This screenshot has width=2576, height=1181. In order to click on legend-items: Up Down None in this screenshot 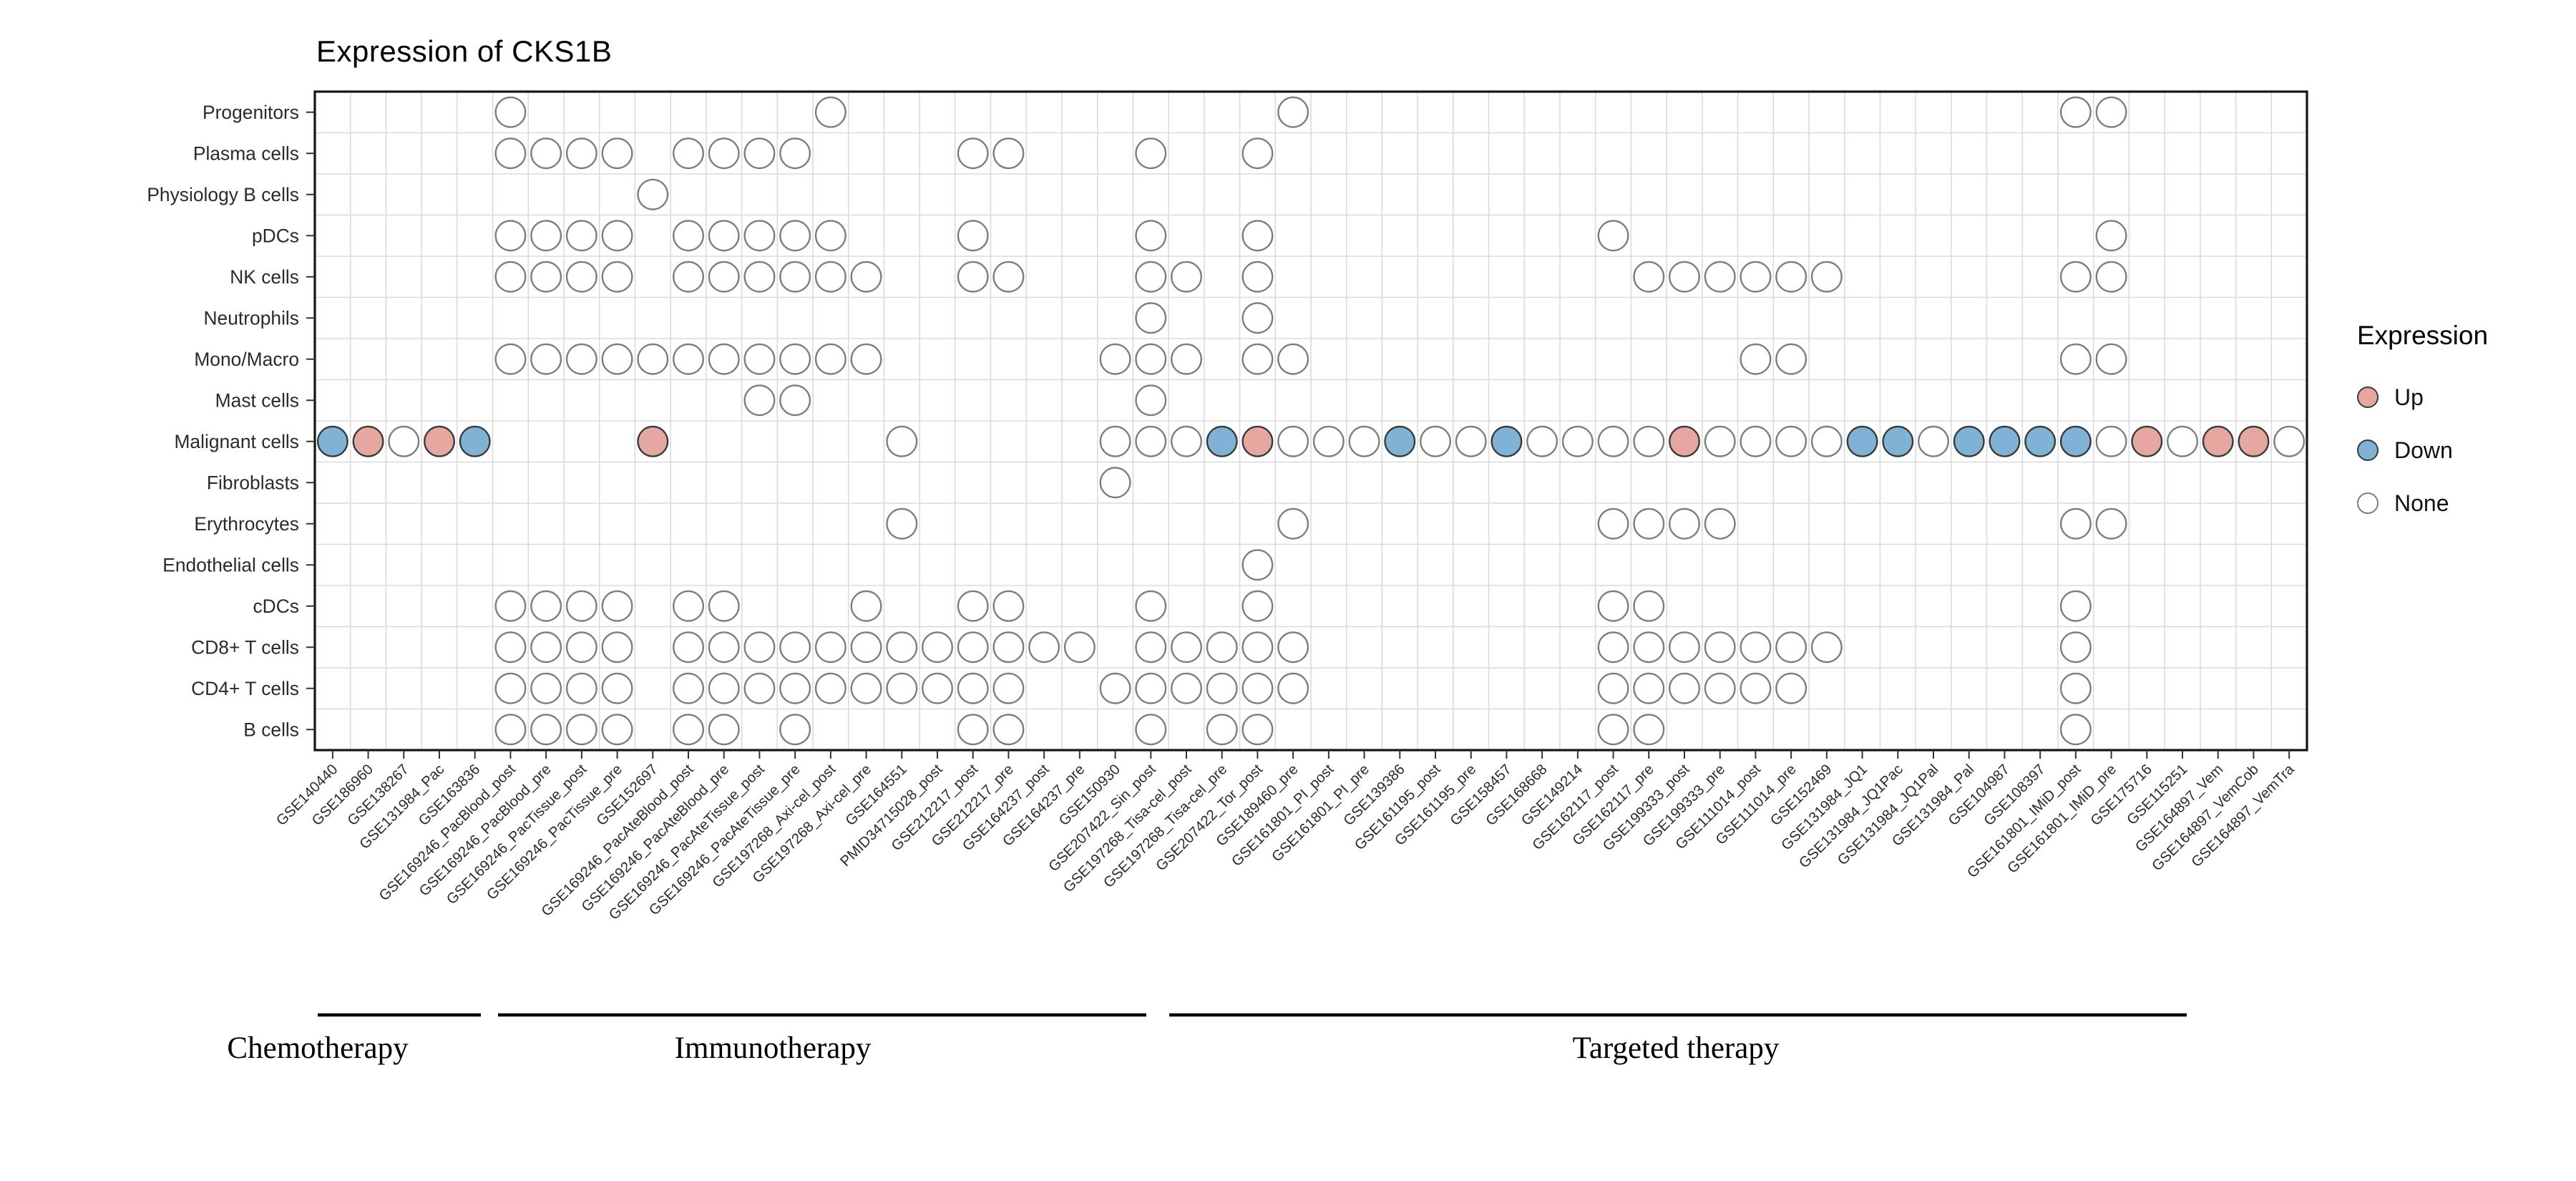, I will do `click(2422, 450)`.